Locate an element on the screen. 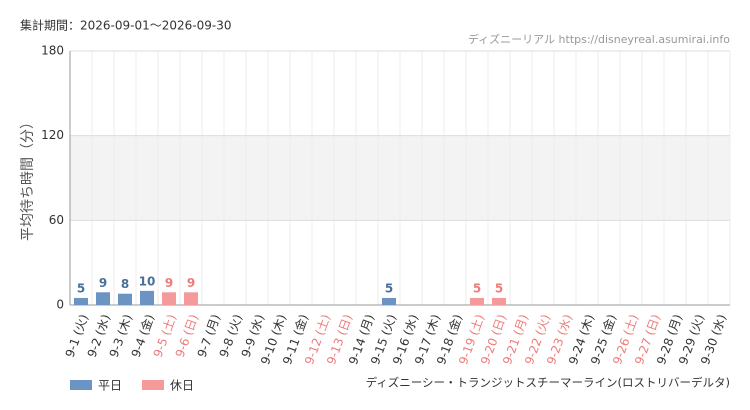 The image size is (750, 410). y-tick-label: 180 is located at coordinates (52, 51).